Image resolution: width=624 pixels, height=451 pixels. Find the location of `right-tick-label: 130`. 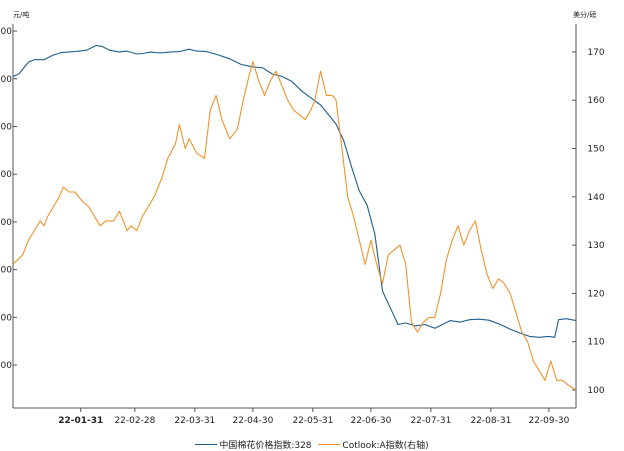

right-tick-label: 130 is located at coordinates (595, 246).